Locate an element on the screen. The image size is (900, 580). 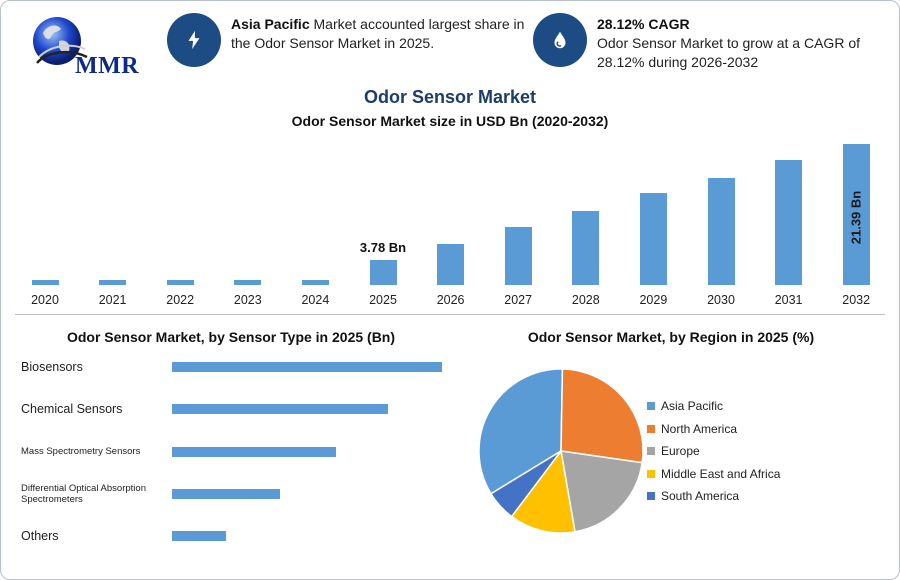
bar-2023 is located at coordinates (248, 282).